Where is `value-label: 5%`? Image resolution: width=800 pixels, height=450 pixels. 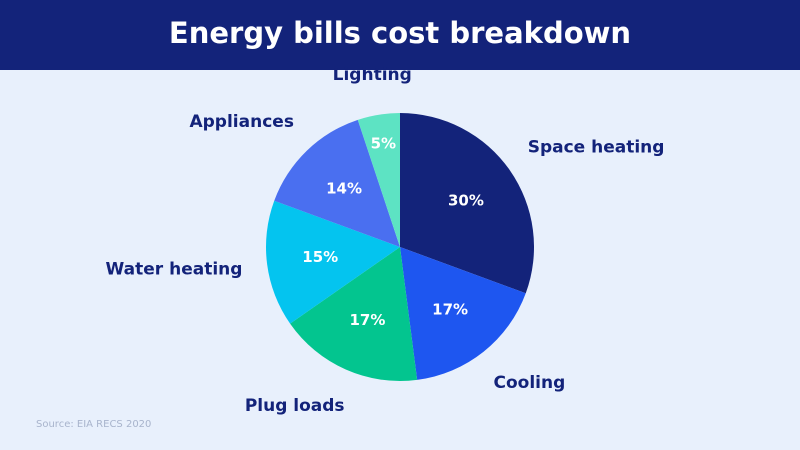
value-label: 5% is located at coordinates (383, 143).